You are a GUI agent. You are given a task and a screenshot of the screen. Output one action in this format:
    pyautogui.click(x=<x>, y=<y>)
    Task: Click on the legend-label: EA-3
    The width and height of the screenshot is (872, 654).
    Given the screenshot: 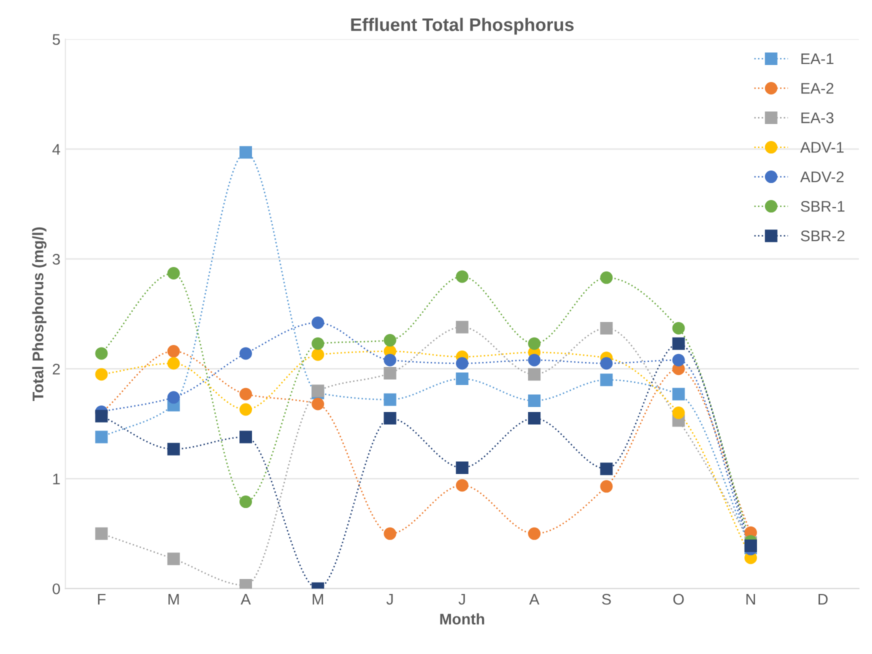 What is the action you would take?
    pyautogui.click(x=817, y=118)
    